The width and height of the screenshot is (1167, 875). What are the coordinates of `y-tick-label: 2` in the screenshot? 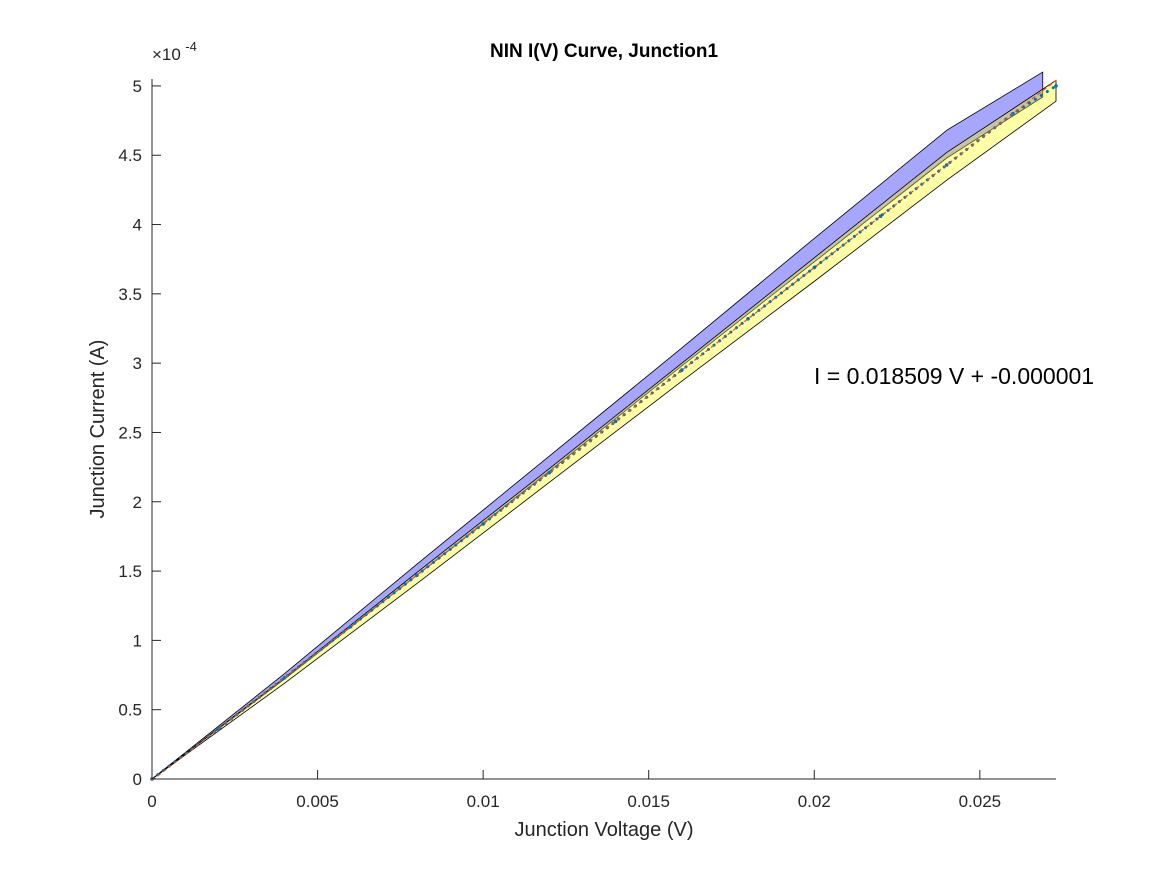 It's located at (137, 502).